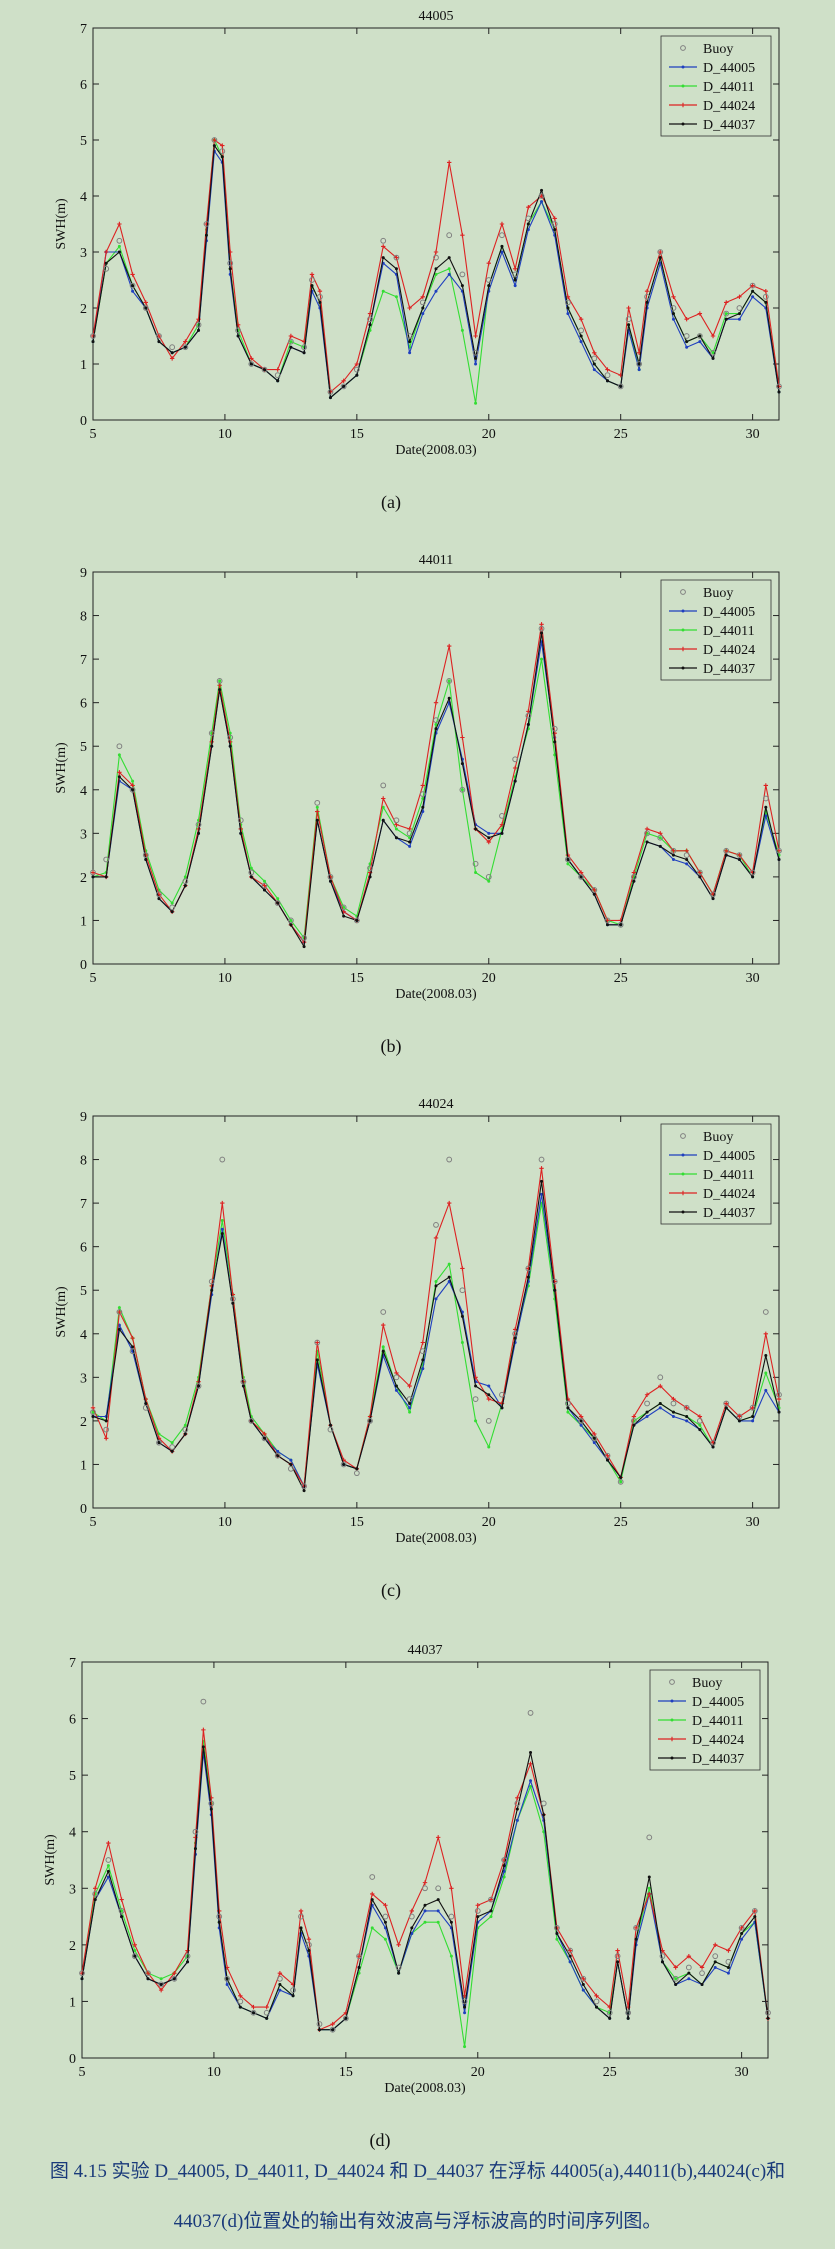 The width and height of the screenshot is (835, 2249). What do you see at coordinates (672, 1720) in the screenshot?
I see `legend-d44011-marker` at bounding box center [672, 1720].